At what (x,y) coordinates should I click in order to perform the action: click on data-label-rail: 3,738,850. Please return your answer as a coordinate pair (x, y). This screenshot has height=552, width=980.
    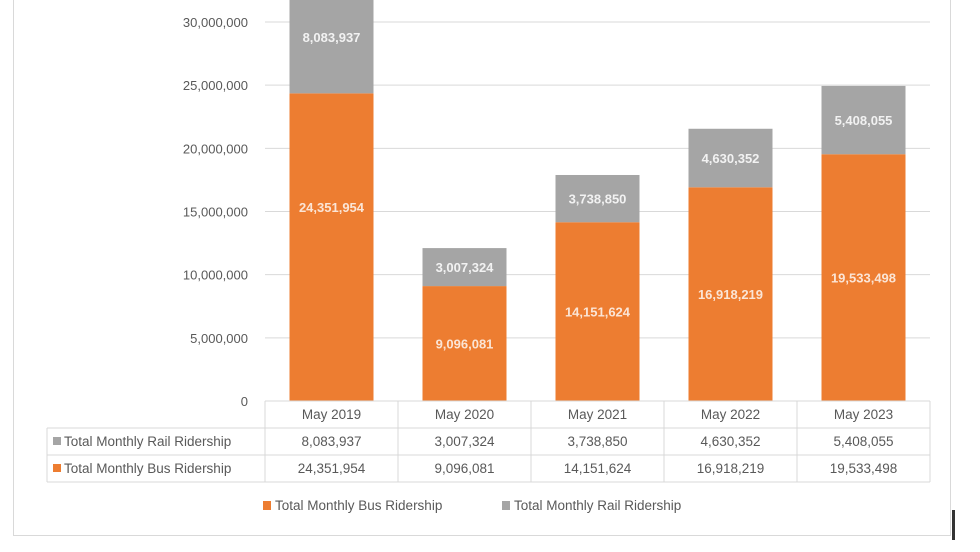
    Looking at the image, I should click on (598, 199).